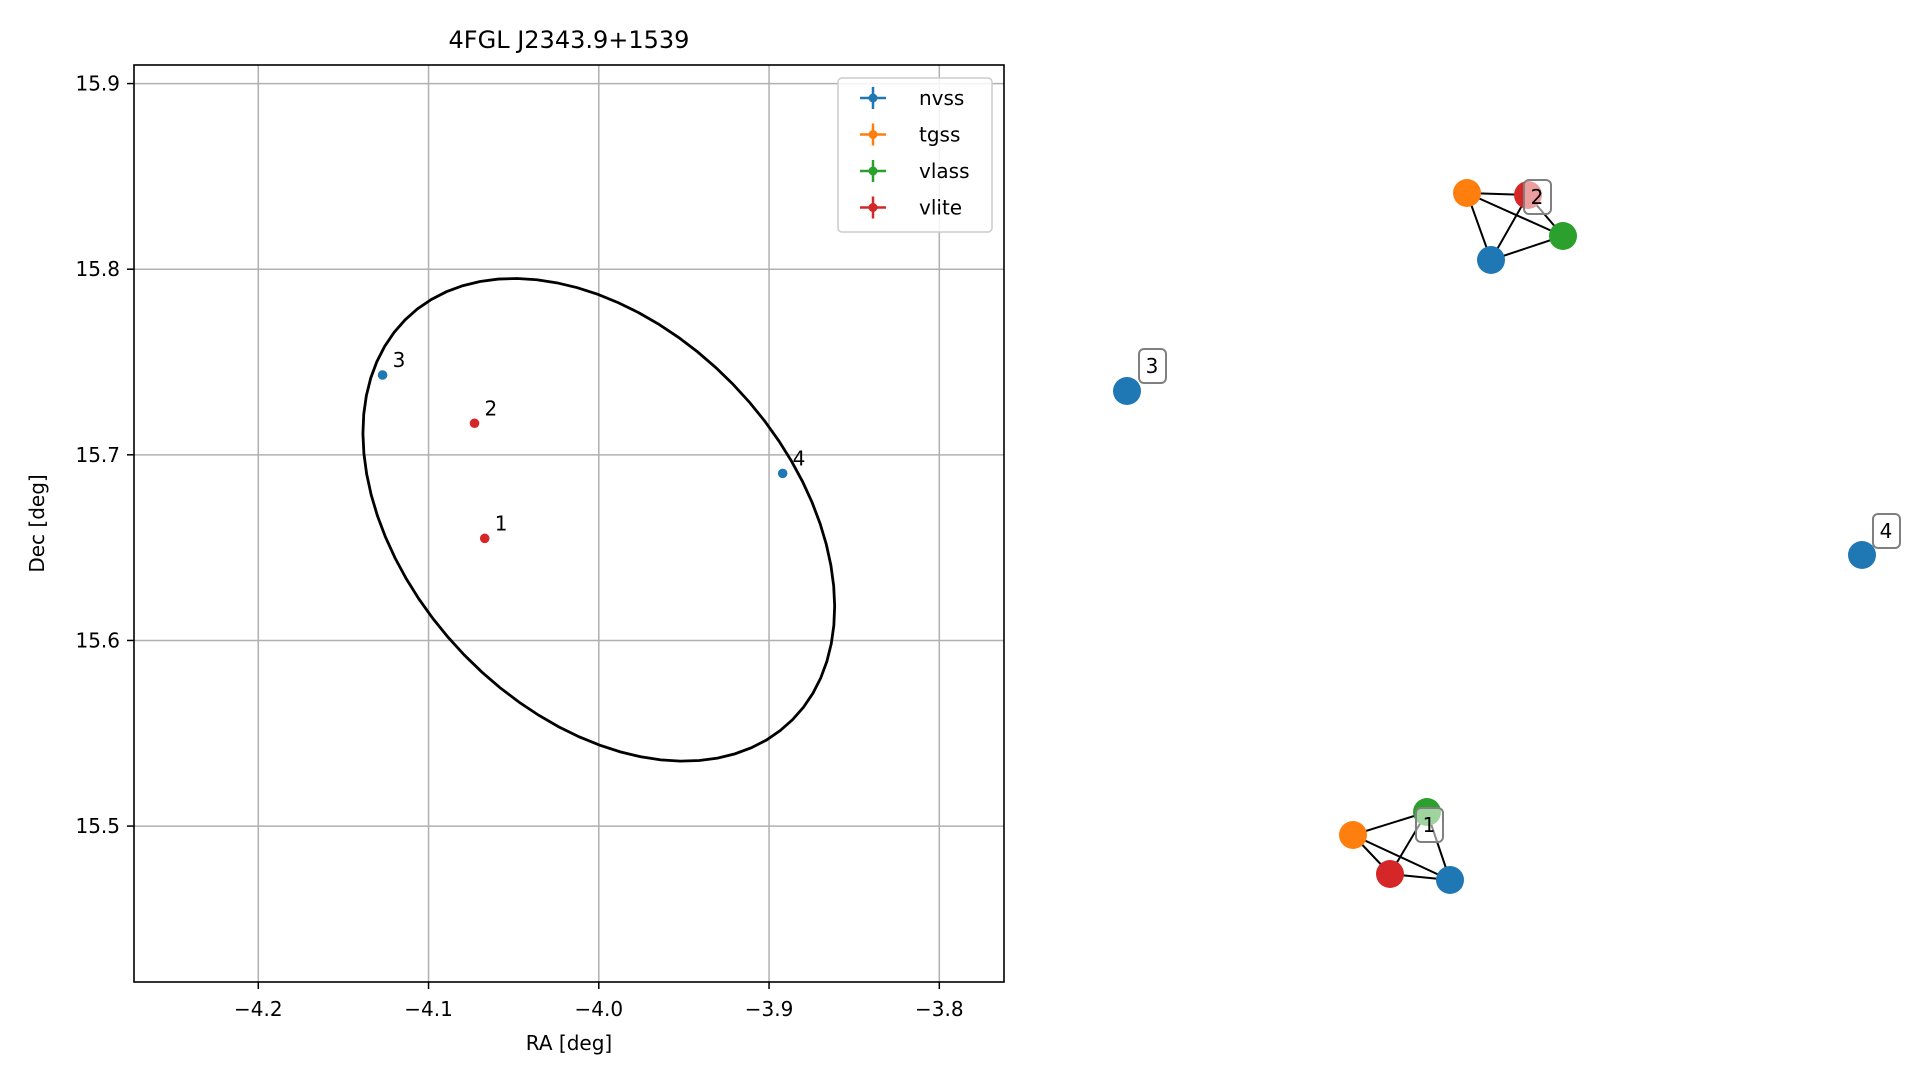  What do you see at coordinates (399, 360) in the screenshot?
I see `point-label: 3` at bounding box center [399, 360].